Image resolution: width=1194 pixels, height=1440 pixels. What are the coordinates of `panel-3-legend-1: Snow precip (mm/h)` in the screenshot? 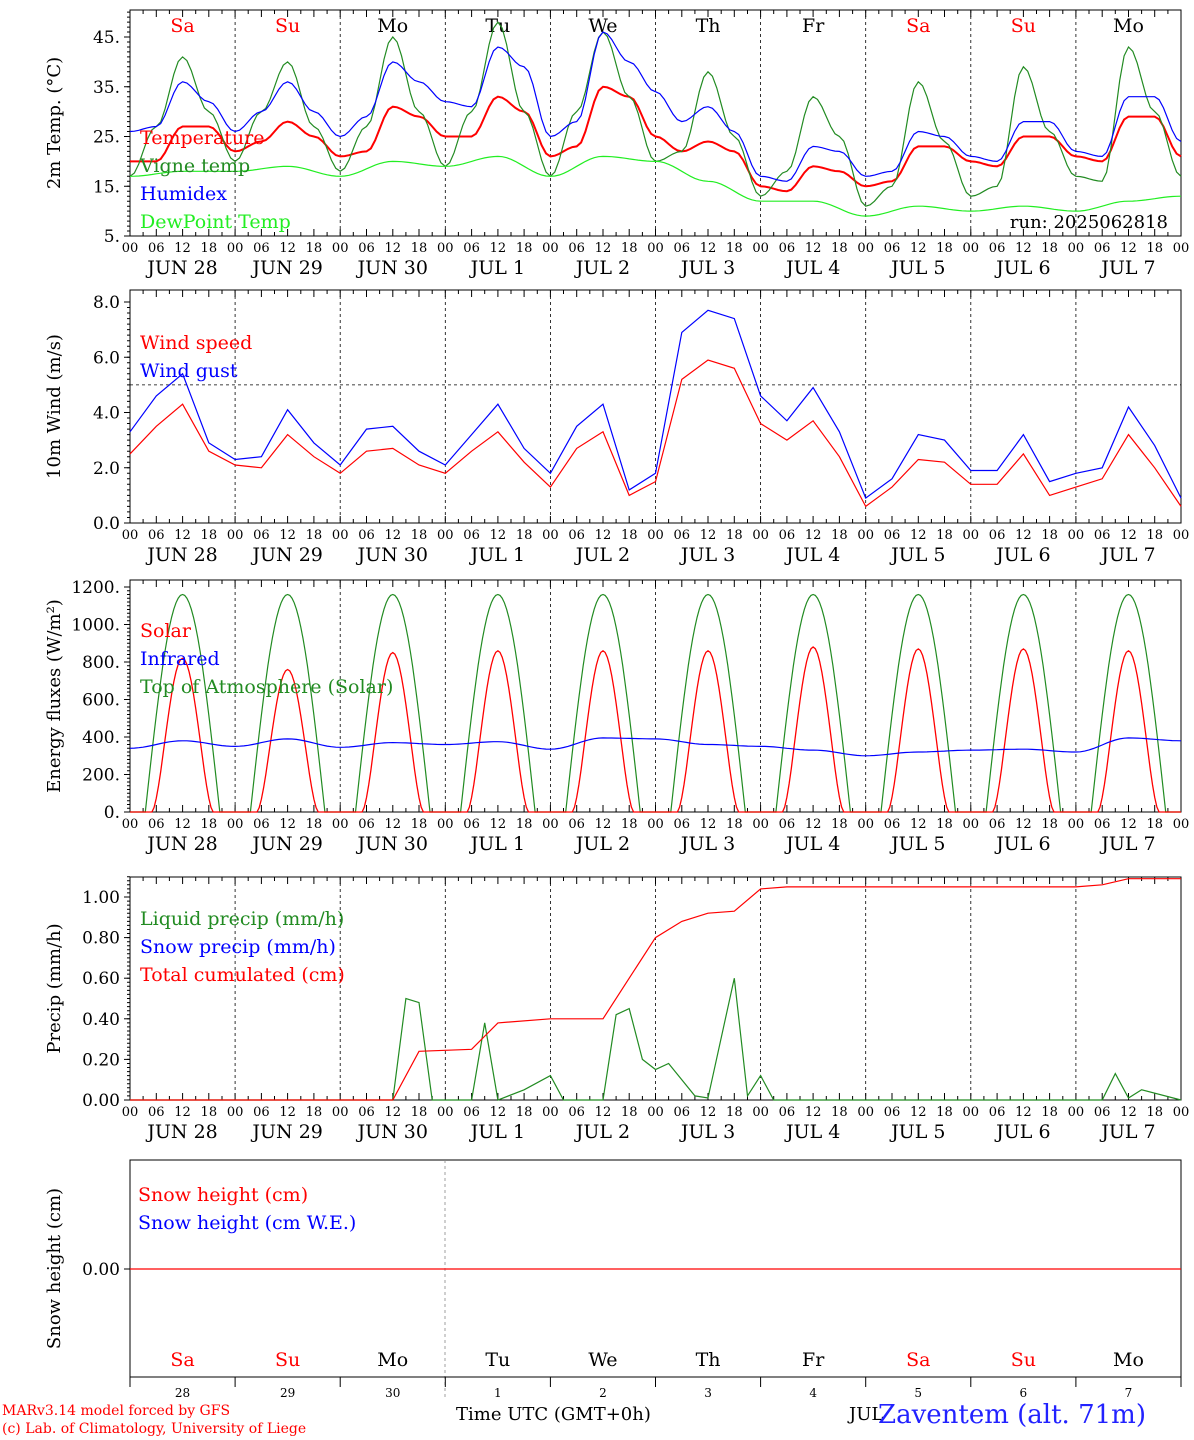 It's located at (238, 947).